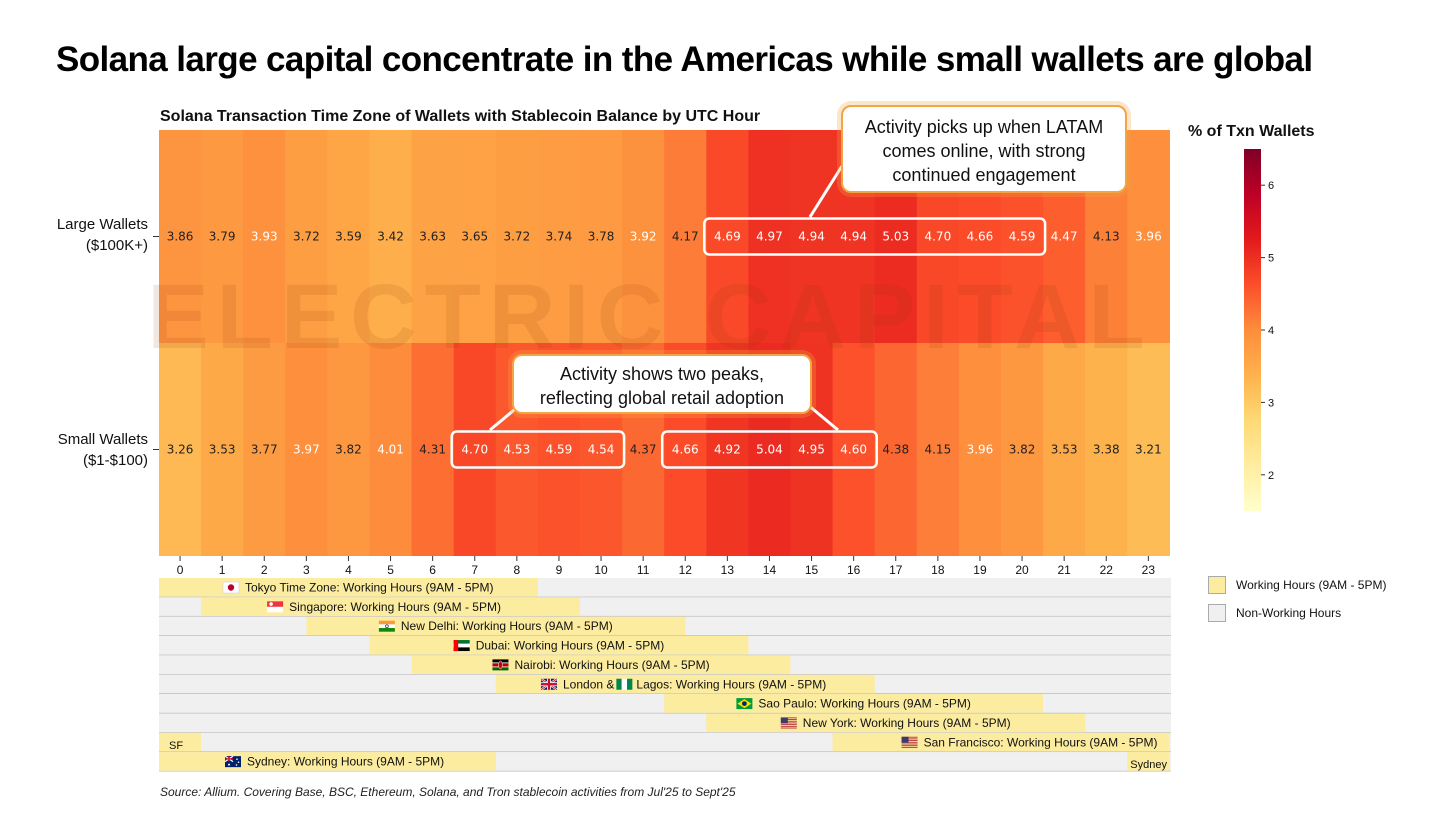 This screenshot has height=819, width=1456. I want to click on cell-value-label: 3.82, so click(1022, 450).